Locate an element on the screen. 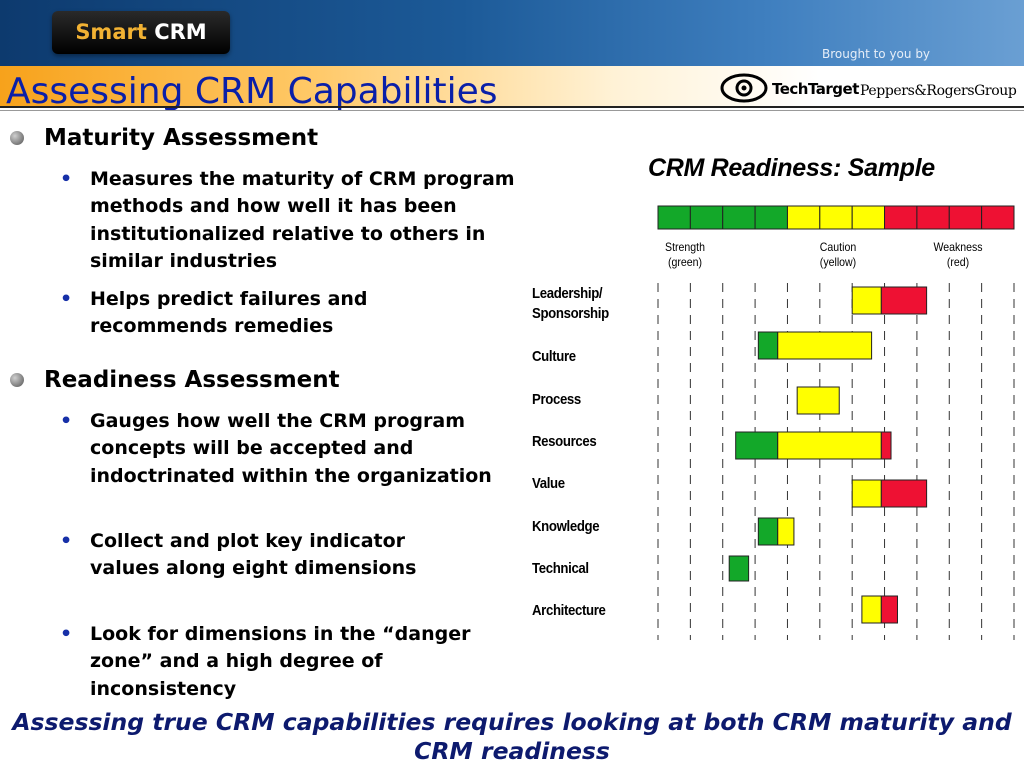 The width and height of the screenshot is (1024, 768). legend-label-red: Weakness (red) is located at coordinates (958, 255).